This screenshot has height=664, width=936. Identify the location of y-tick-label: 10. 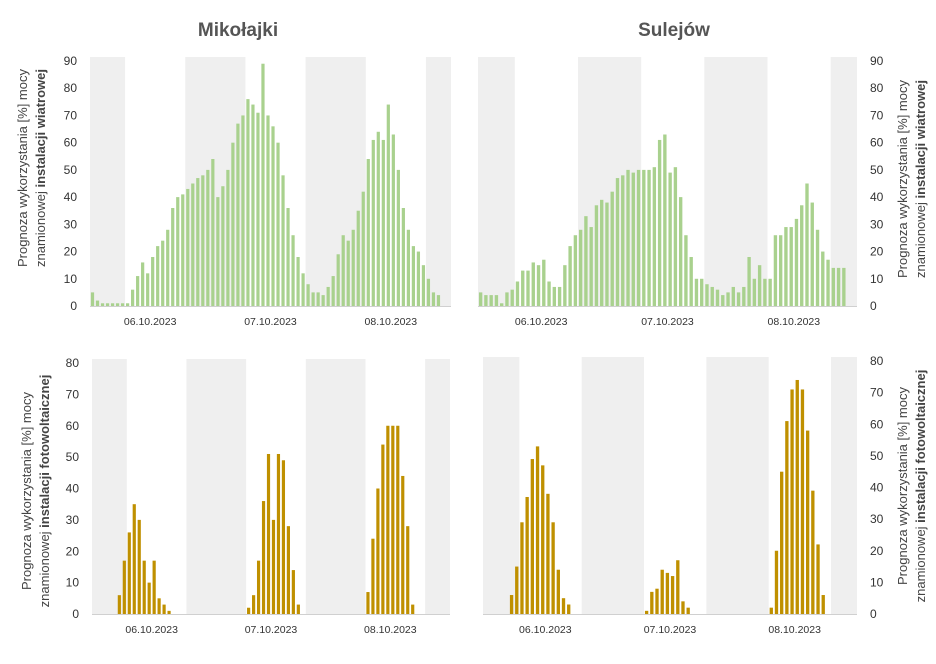
(71, 279).